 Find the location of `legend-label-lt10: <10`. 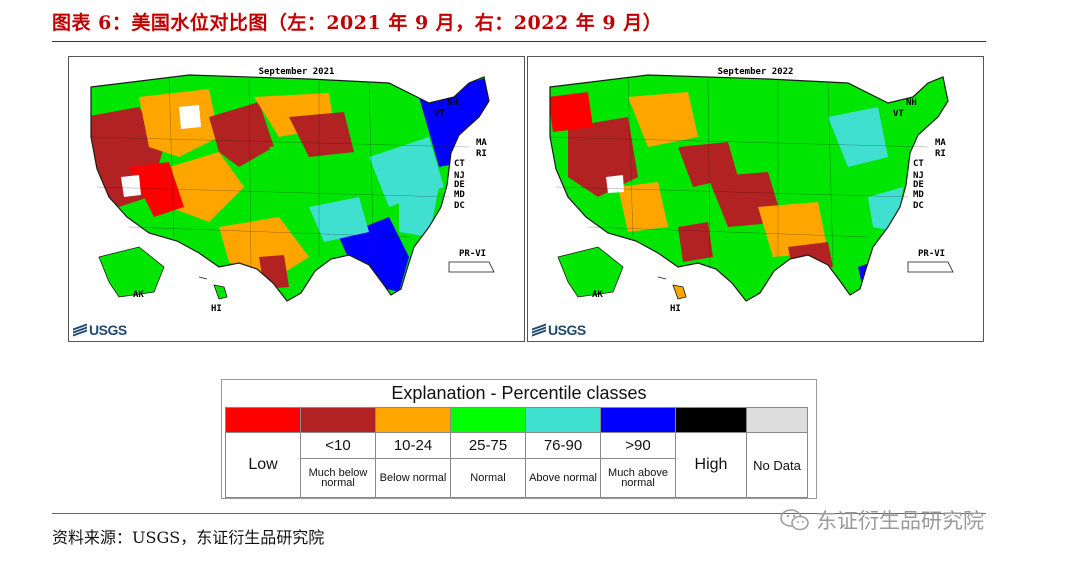

legend-label-lt10: <10 is located at coordinates (338, 445).